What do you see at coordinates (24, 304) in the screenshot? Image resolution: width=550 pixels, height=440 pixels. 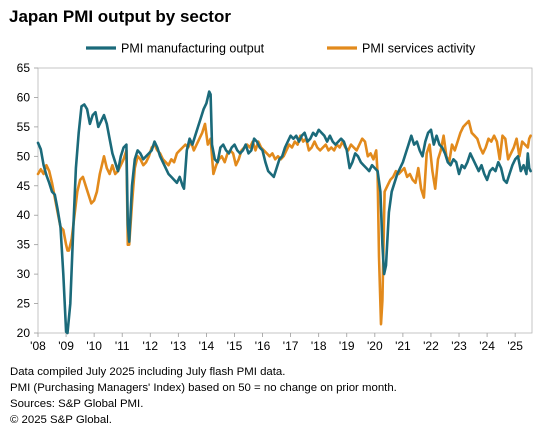 I see `y-tick-label: 25` at bounding box center [24, 304].